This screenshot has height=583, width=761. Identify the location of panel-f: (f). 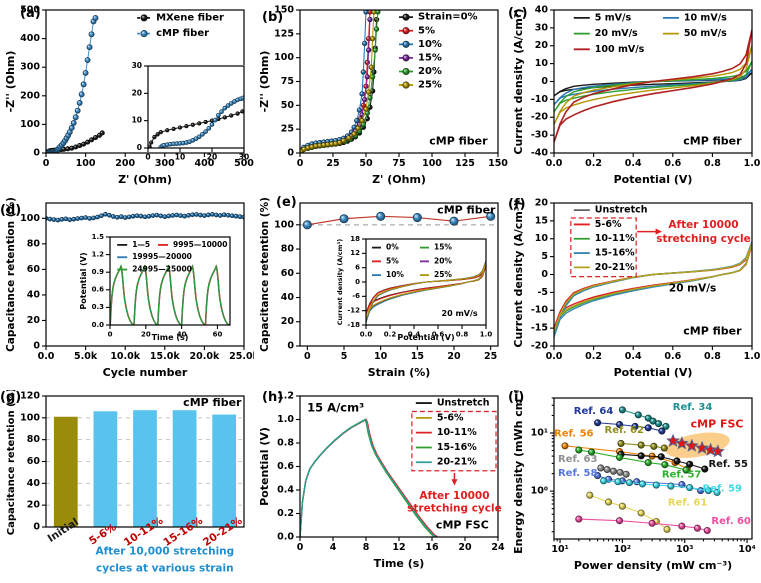
(634, 292).